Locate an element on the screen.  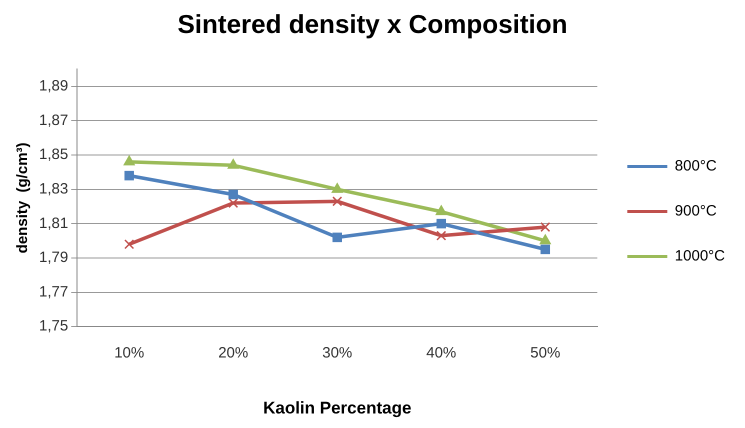
legend-label: 900°C is located at coordinates (695, 211).